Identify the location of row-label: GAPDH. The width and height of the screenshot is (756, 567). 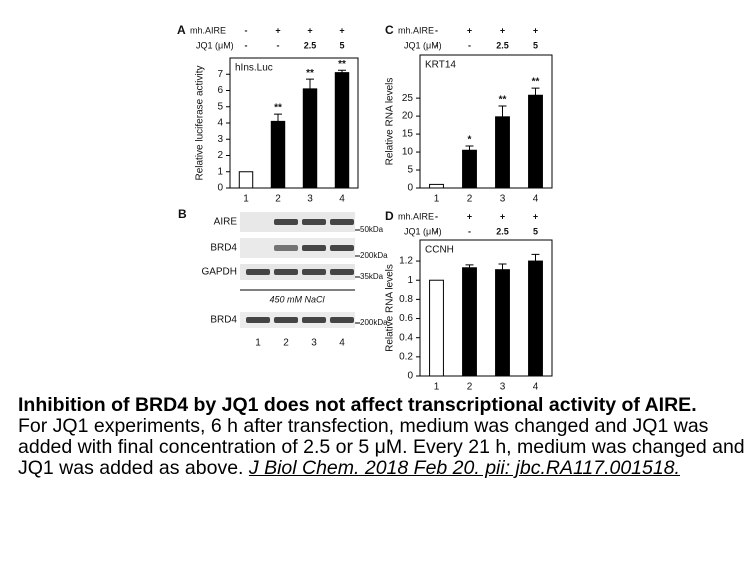
(219, 272).